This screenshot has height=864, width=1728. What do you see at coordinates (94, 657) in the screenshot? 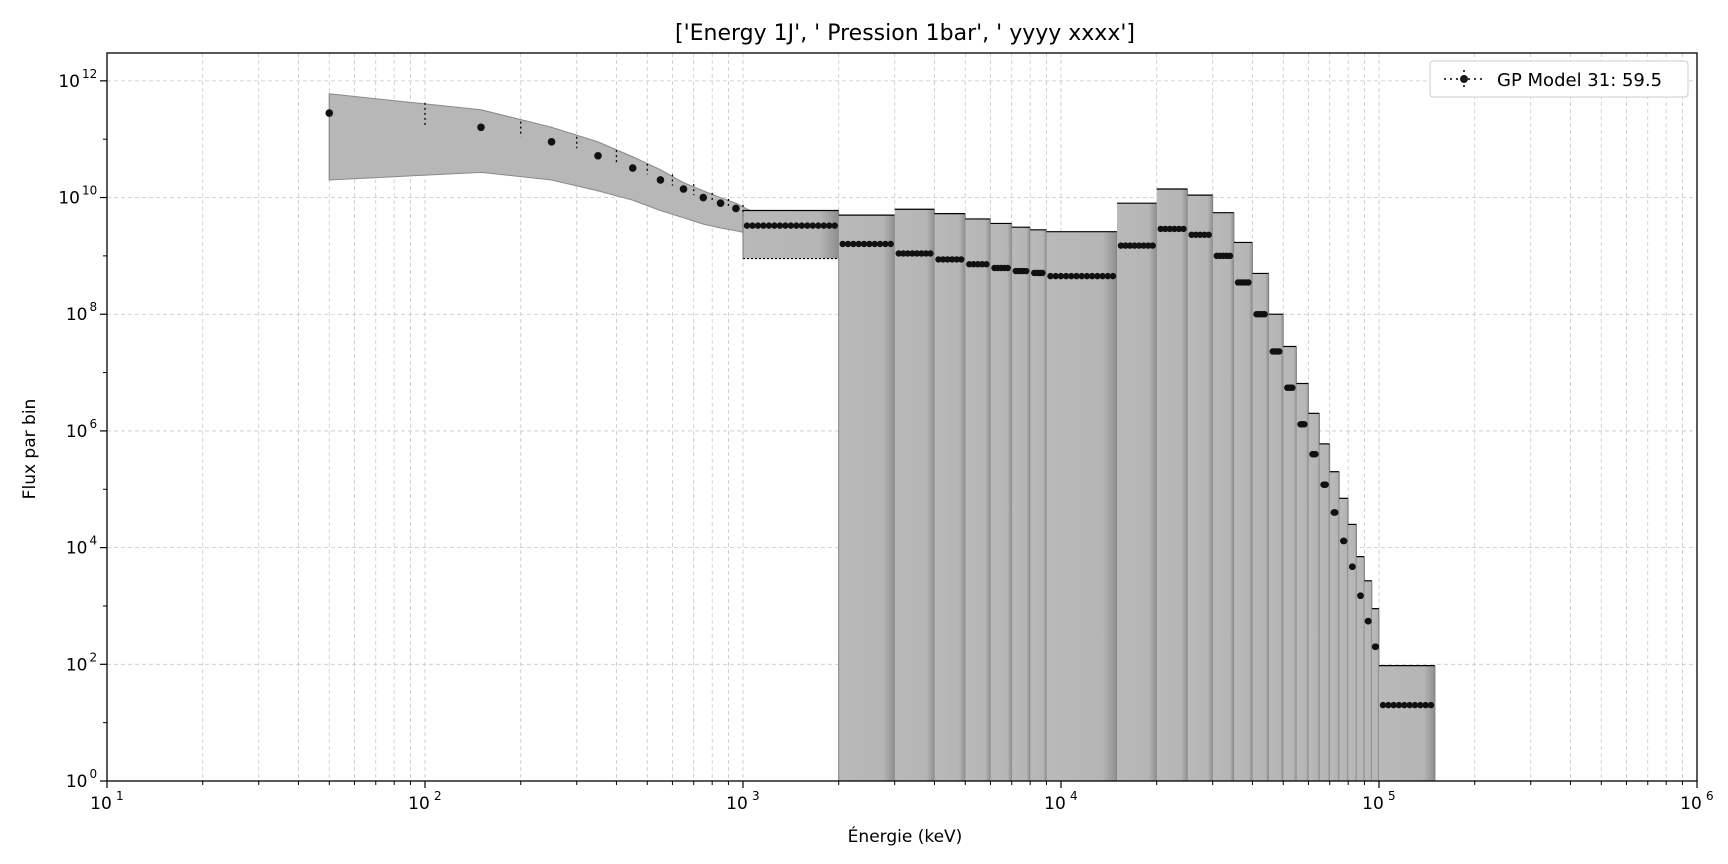
I see `y-tick-exponent: 2` at bounding box center [94, 657].